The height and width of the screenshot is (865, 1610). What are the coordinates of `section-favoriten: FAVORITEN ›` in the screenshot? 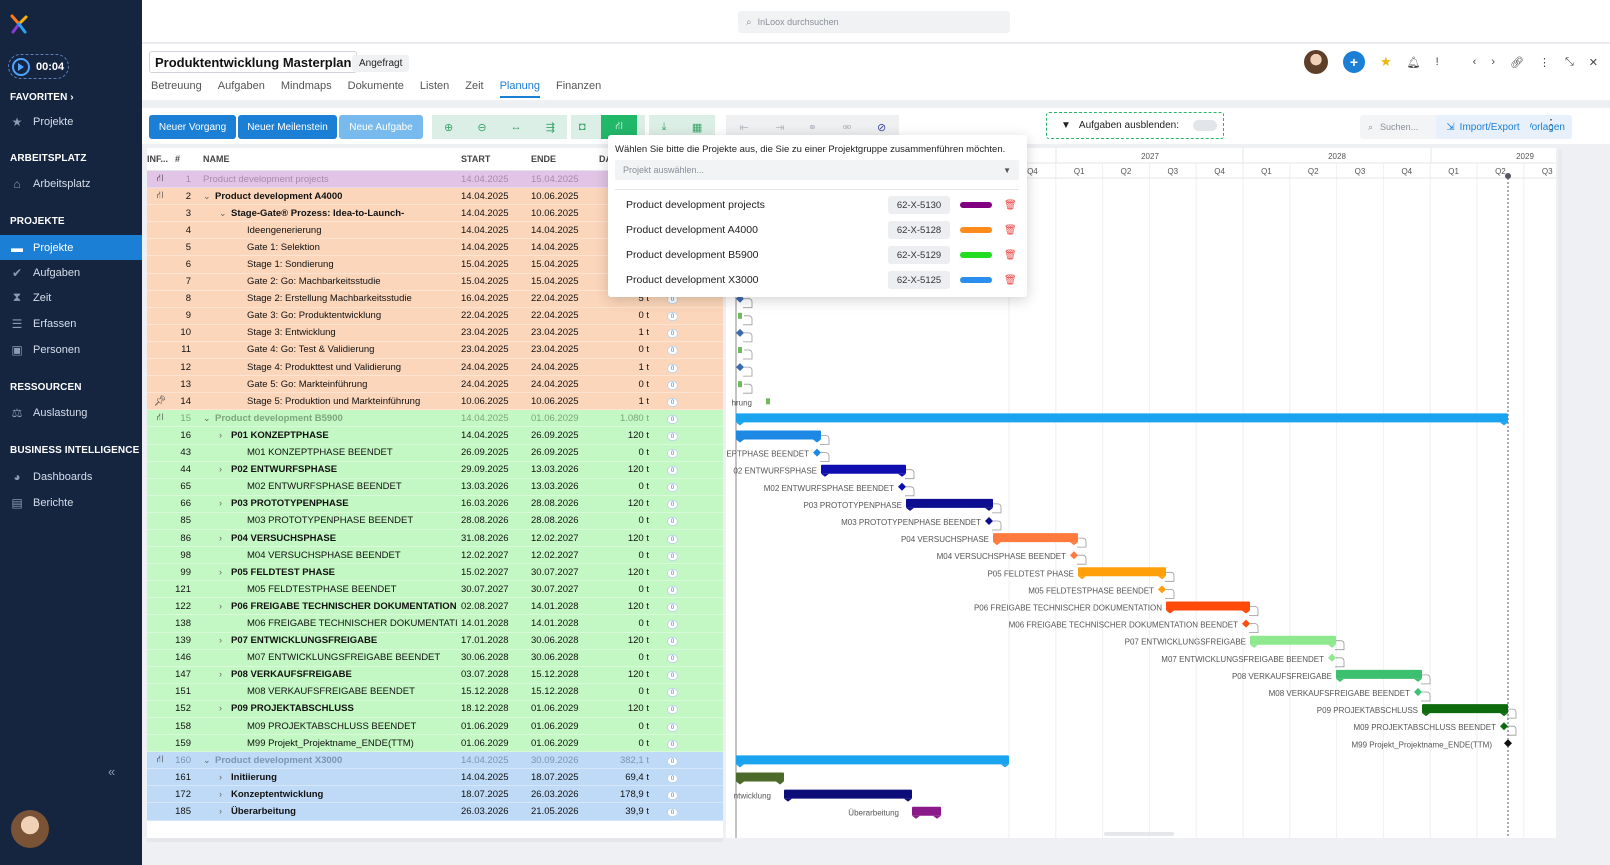 It's located at (42, 97).